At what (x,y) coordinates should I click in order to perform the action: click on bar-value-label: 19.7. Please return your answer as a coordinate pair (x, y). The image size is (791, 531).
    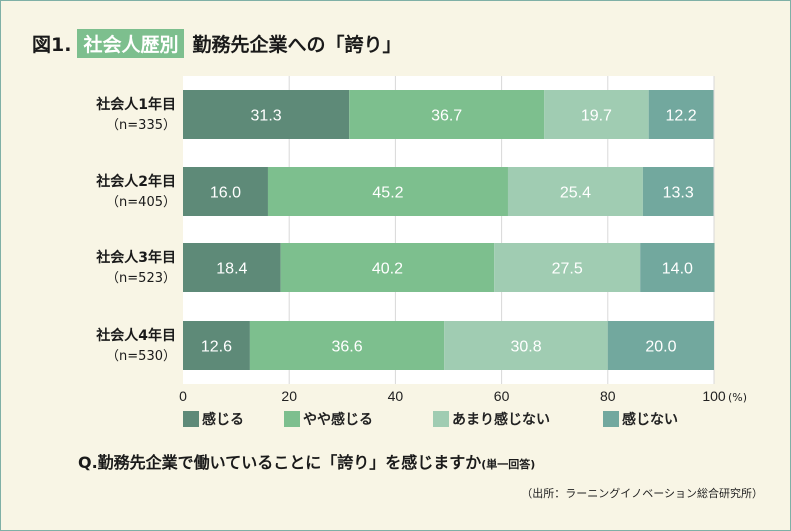
    Looking at the image, I should click on (596, 116).